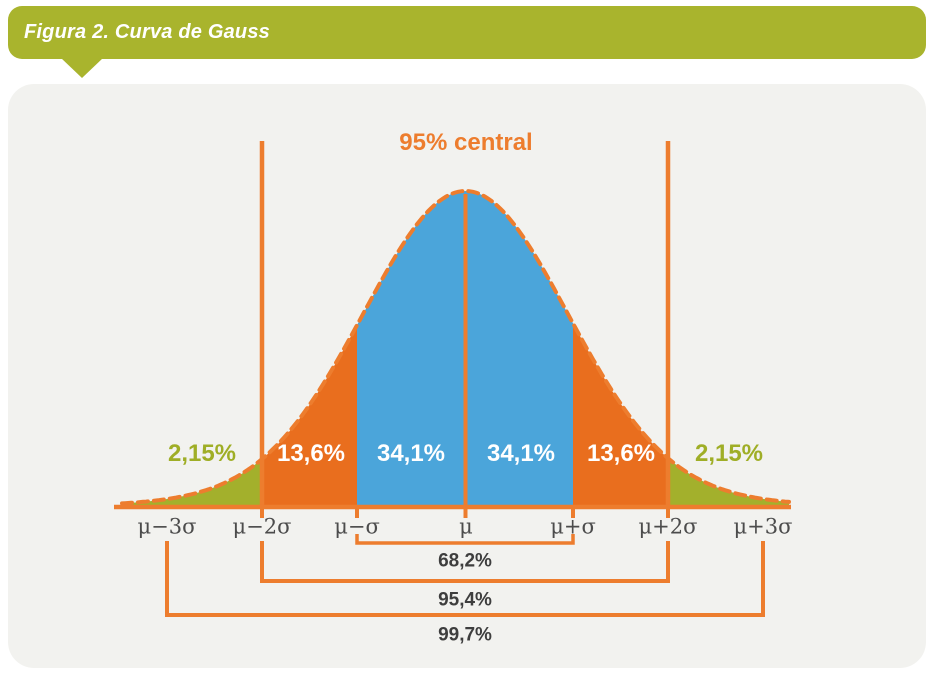  Describe the element at coordinates (621, 453) in the screenshot. I see `region-label-13.6-right: 13,6%` at that location.